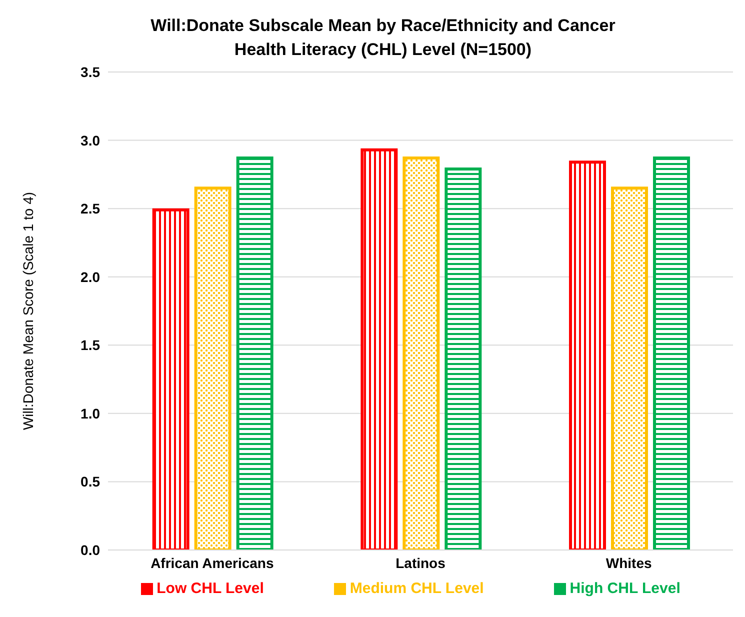  Describe the element at coordinates (90, 345) in the screenshot. I see `y-tick-label: 1.5` at that location.